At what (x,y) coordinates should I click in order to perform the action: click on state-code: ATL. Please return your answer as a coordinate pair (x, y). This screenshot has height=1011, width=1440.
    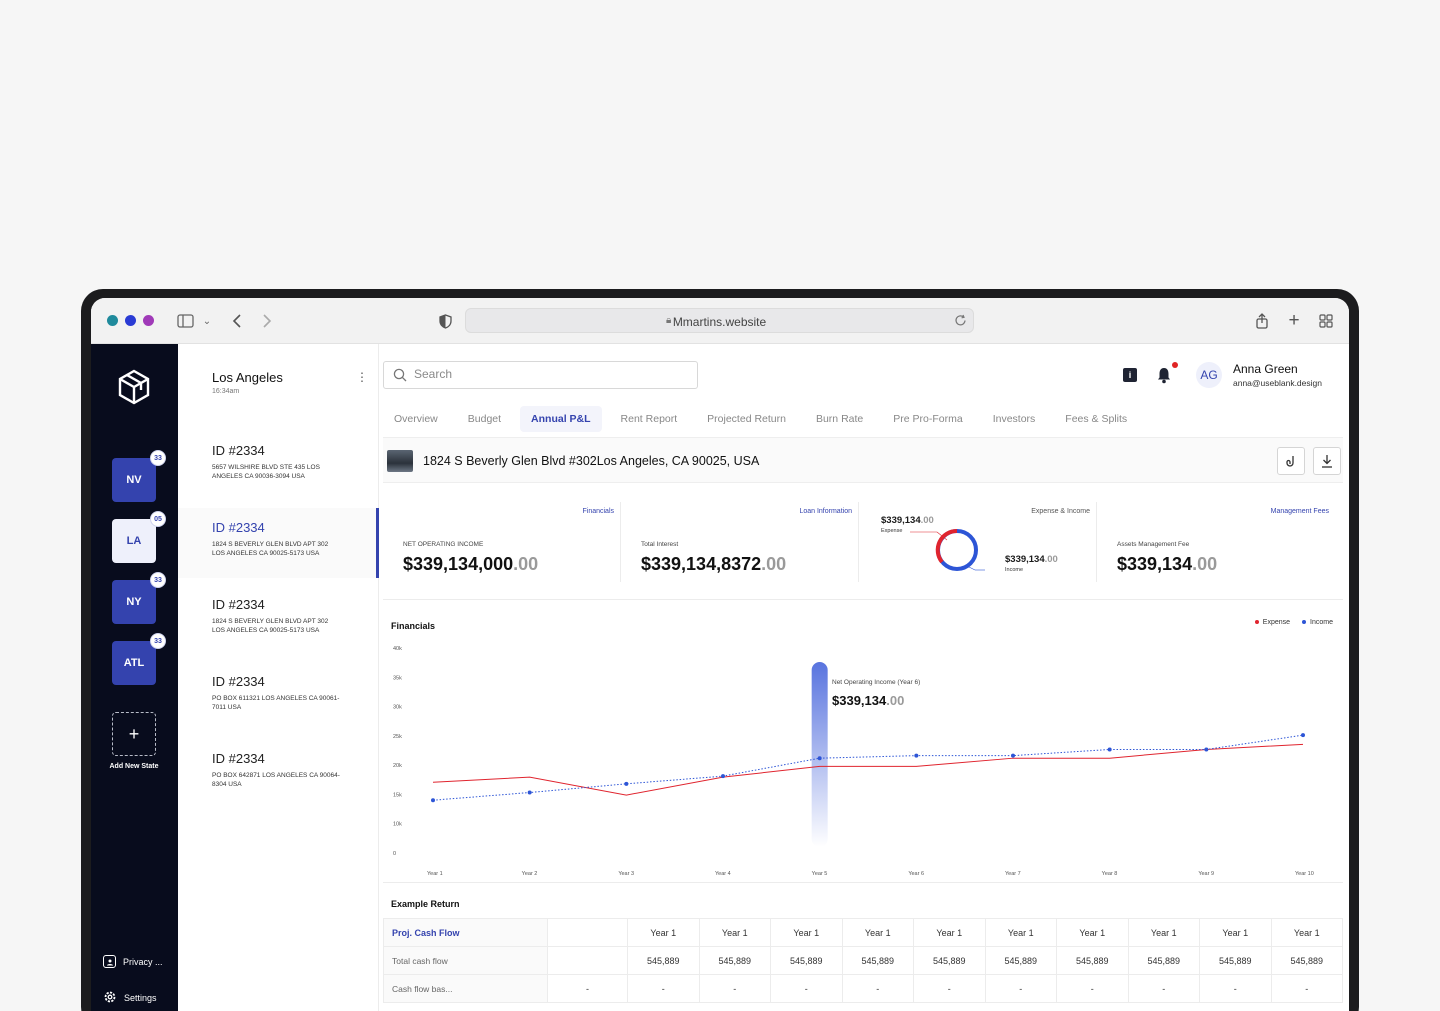
    Looking at the image, I should click on (134, 663).